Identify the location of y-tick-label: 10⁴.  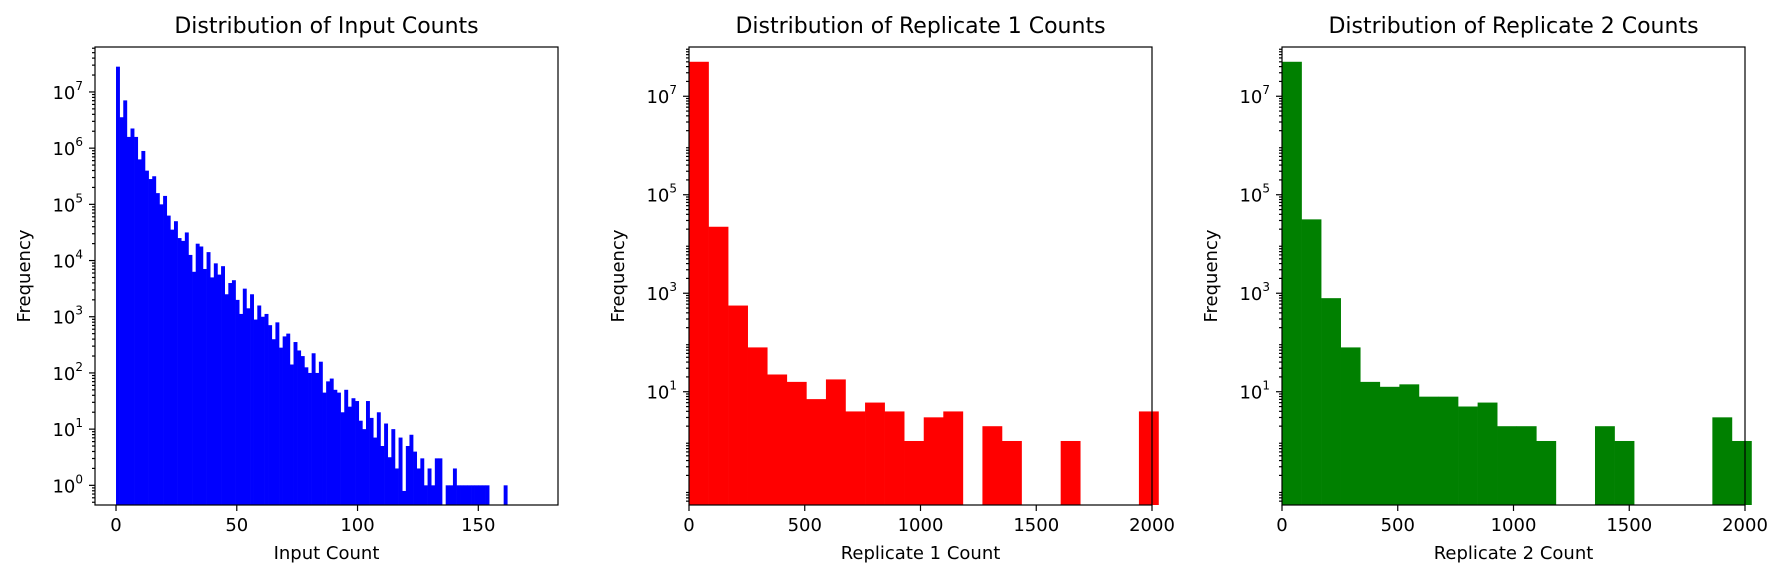
(67, 260).